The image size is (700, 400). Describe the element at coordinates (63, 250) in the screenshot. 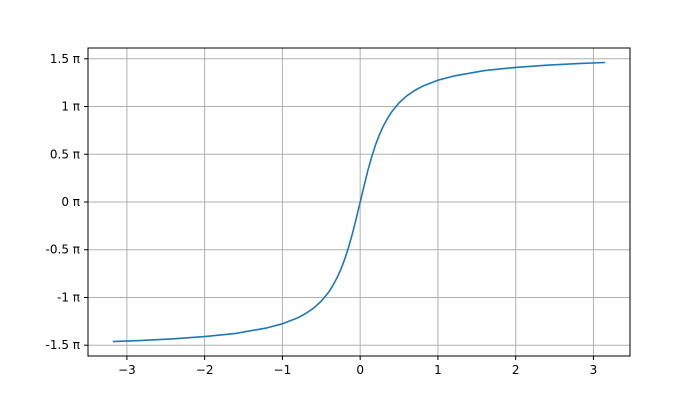

I see `y-tick-label: -0.5 π` at that location.